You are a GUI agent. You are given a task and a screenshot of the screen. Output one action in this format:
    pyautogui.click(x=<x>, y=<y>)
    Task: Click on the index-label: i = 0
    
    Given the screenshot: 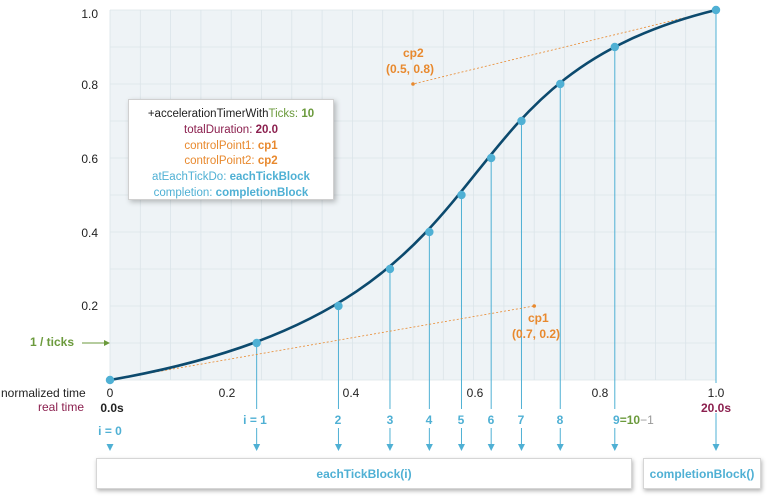 What is the action you would take?
    pyautogui.click(x=110, y=431)
    